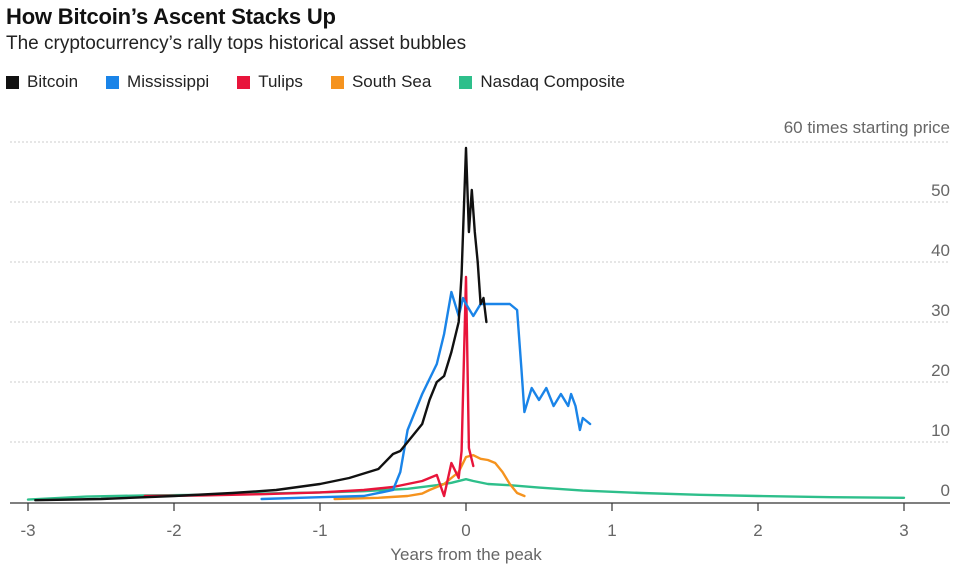 The height and width of the screenshot is (574, 960). What do you see at coordinates (113, 82) in the screenshot?
I see `legend-swatch-mississippi` at bounding box center [113, 82].